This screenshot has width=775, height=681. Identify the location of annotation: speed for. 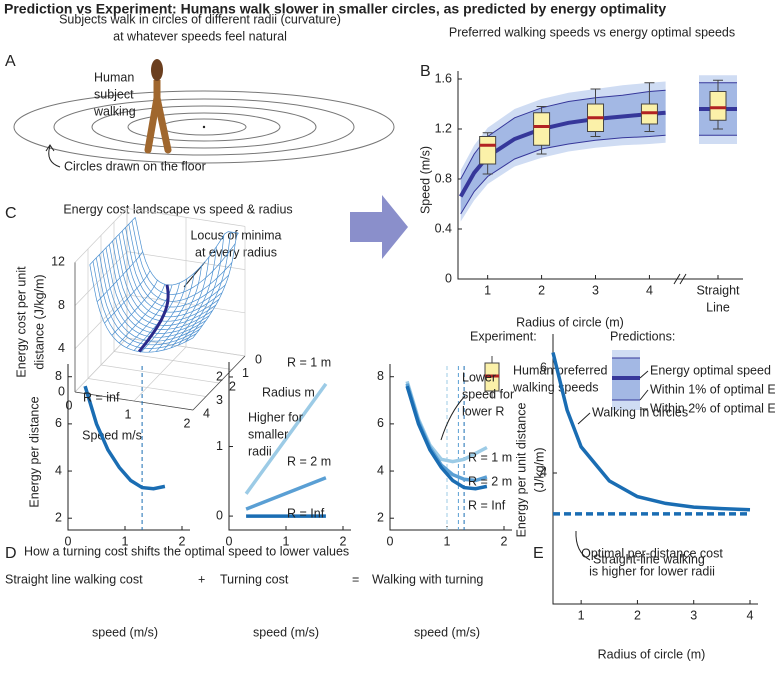
(488, 394).